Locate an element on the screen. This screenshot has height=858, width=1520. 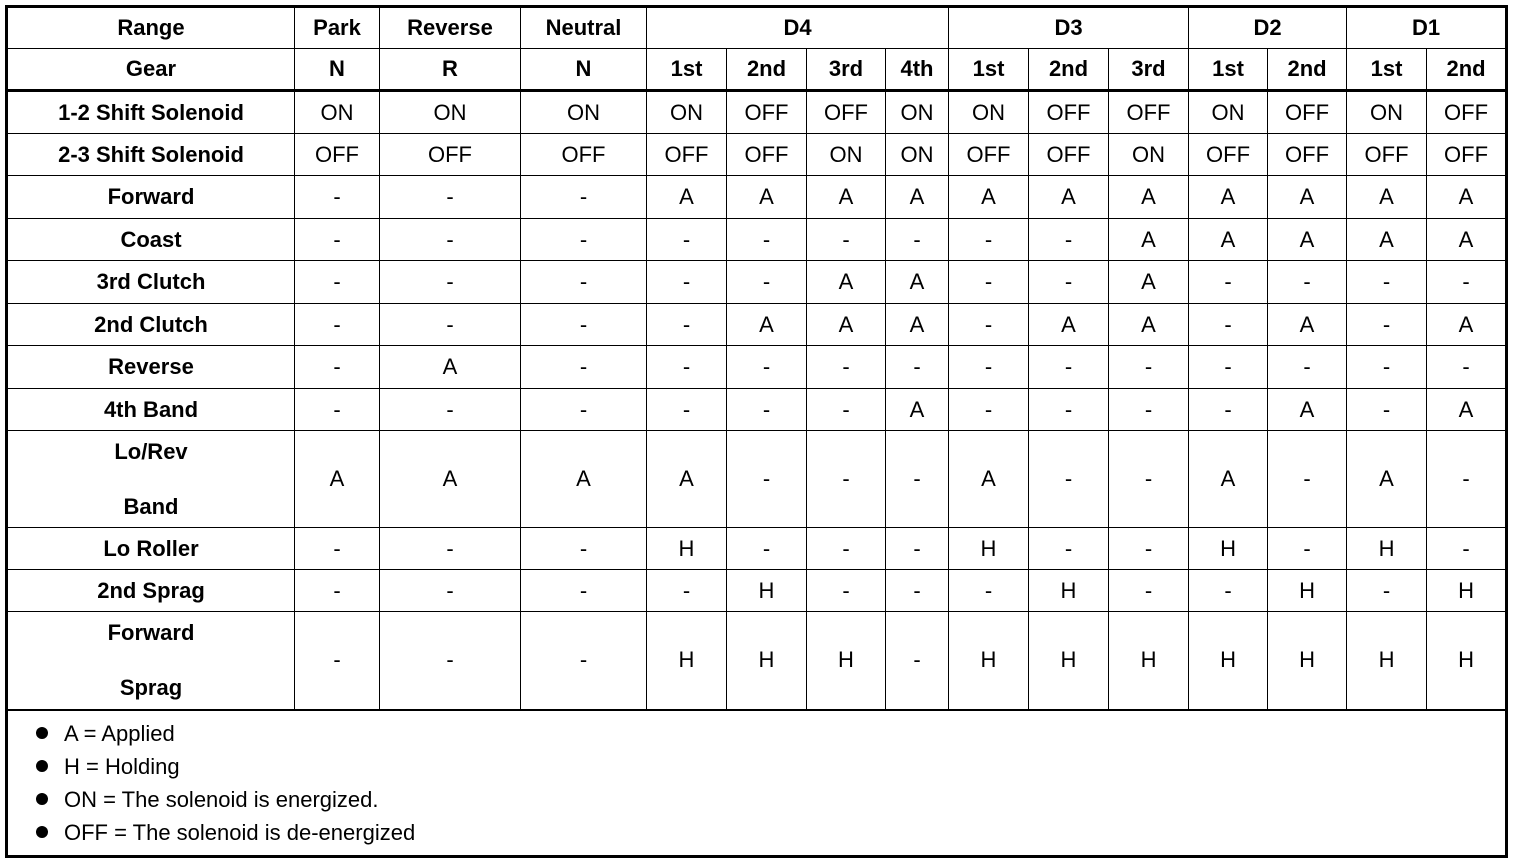
header-cell: D2 is located at coordinates (1268, 27).